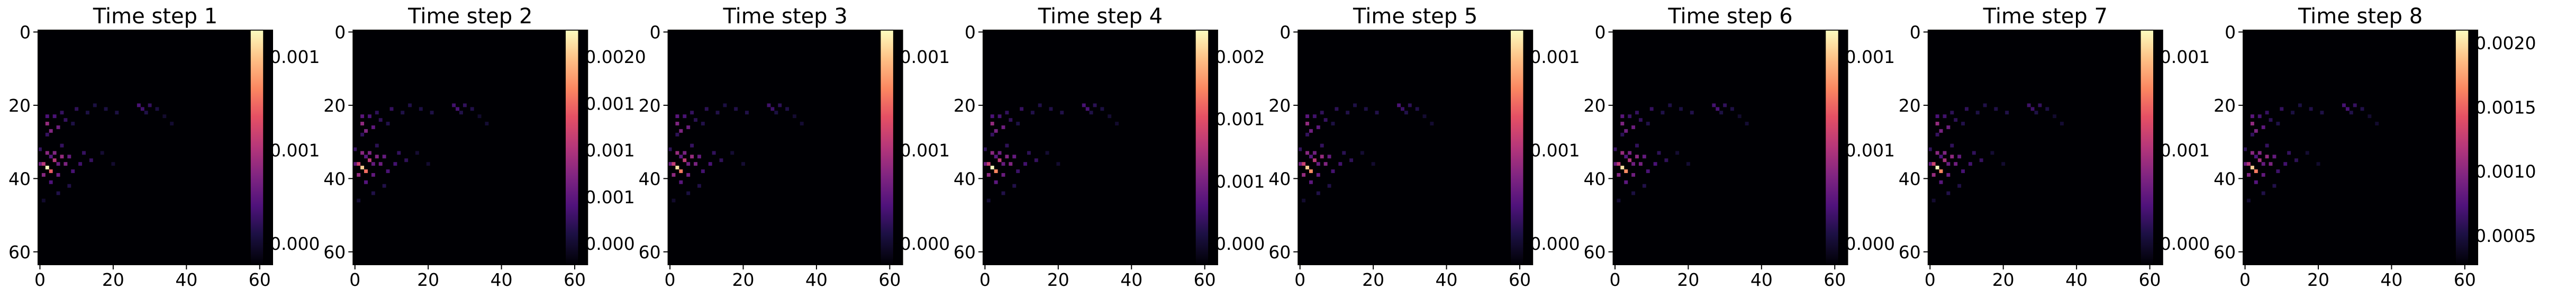  I want to click on y-tick-label: 60, so click(1910, 252).